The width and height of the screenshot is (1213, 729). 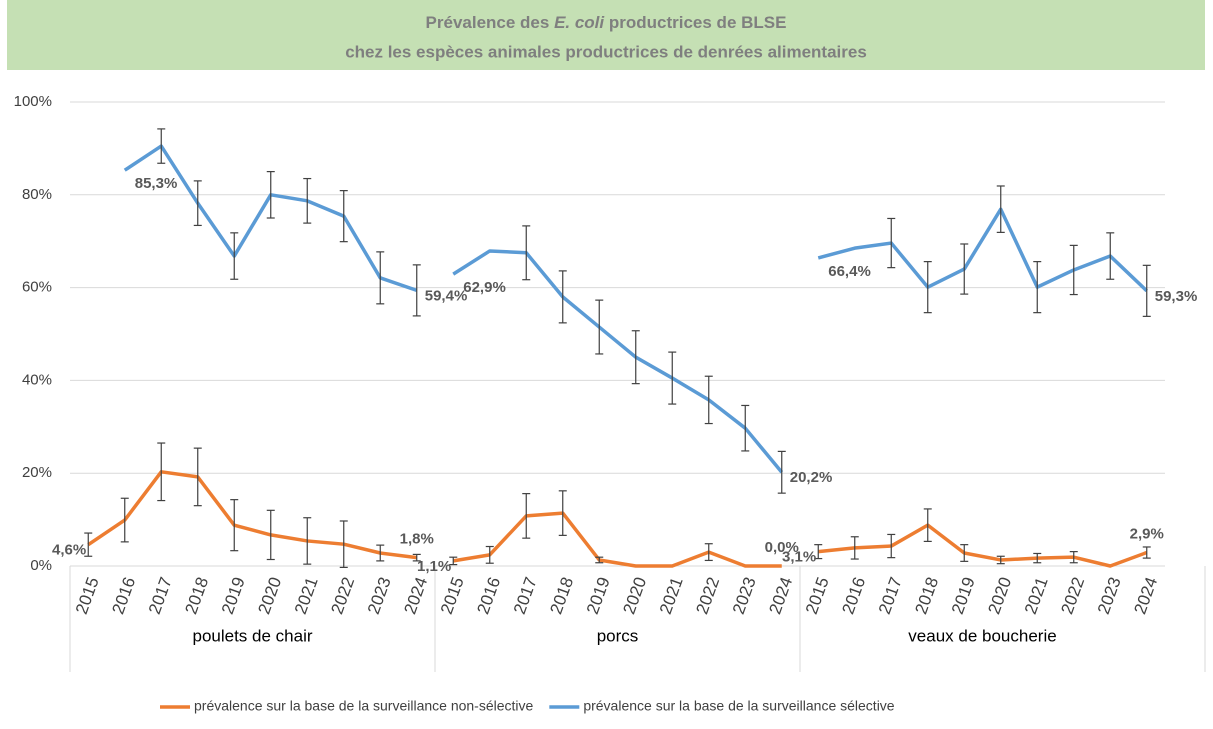 What do you see at coordinates (1176, 296) in the screenshot?
I see `data-label: 59,3%` at bounding box center [1176, 296].